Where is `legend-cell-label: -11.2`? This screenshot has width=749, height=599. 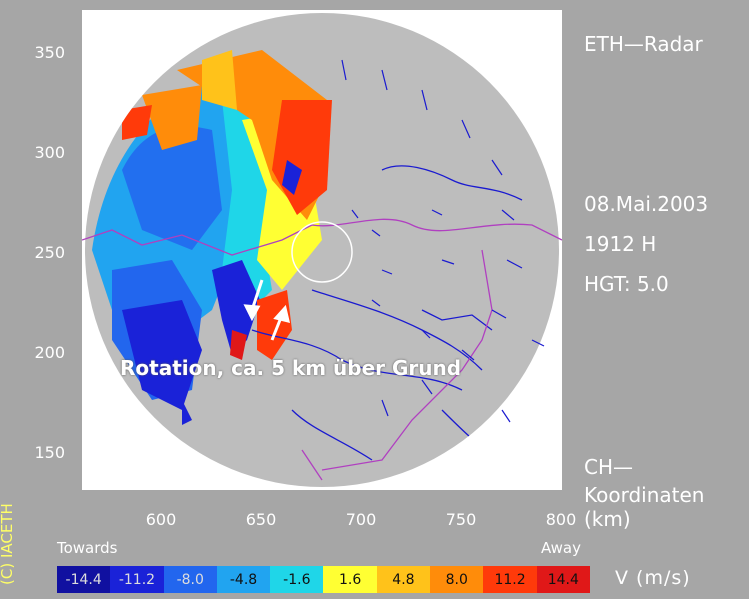
legend-cell-label: -11.2 is located at coordinates (137, 579).